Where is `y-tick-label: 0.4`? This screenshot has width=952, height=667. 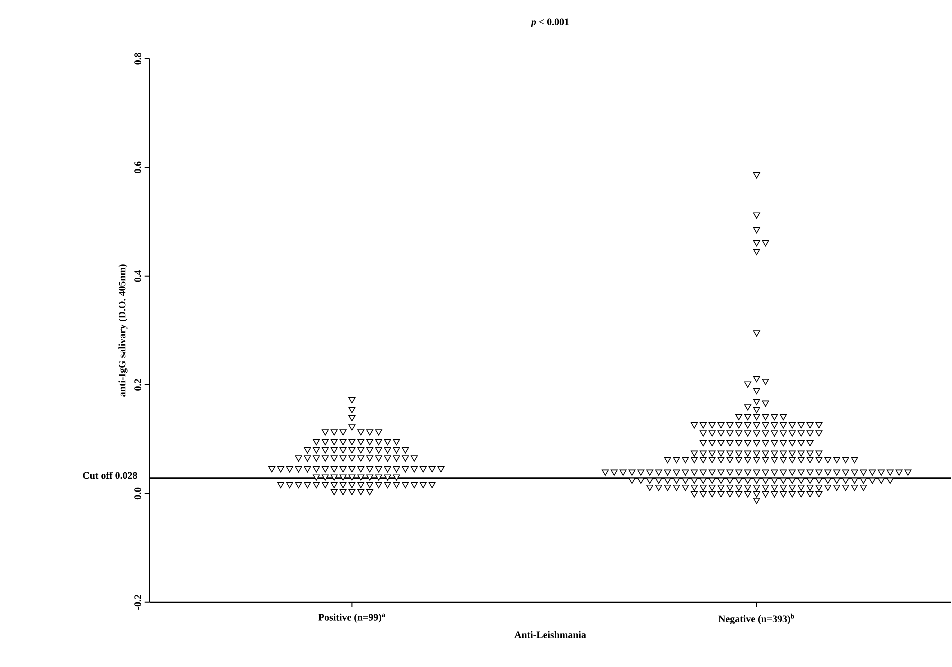 y-tick-label: 0.4 is located at coordinates (138, 276).